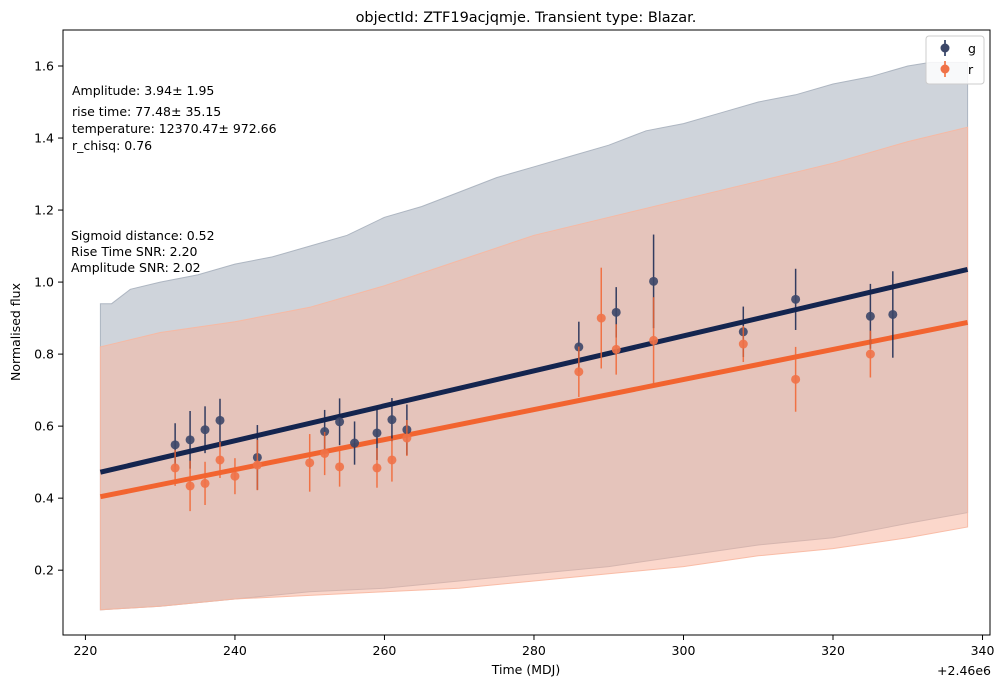 The width and height of the screenshot is (1001, 687). What do you see at coordinates (15, 332) in the screenshot?
I see `y-axis-label: Normalised flux` at bounding box center [15, 332].